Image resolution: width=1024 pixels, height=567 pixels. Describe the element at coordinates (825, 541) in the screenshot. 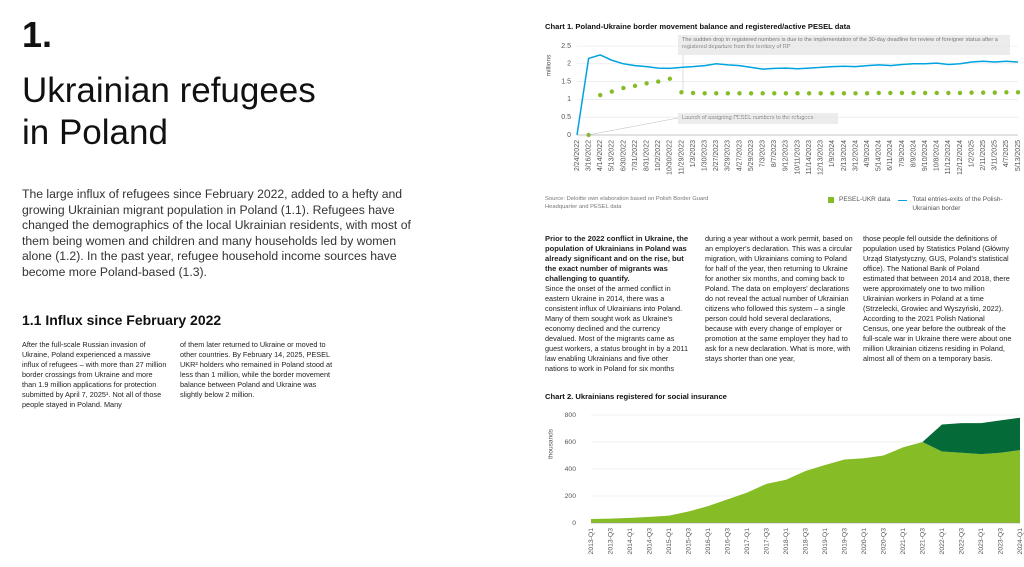

I see `x-tick-label: 2019-Q1` at that location.